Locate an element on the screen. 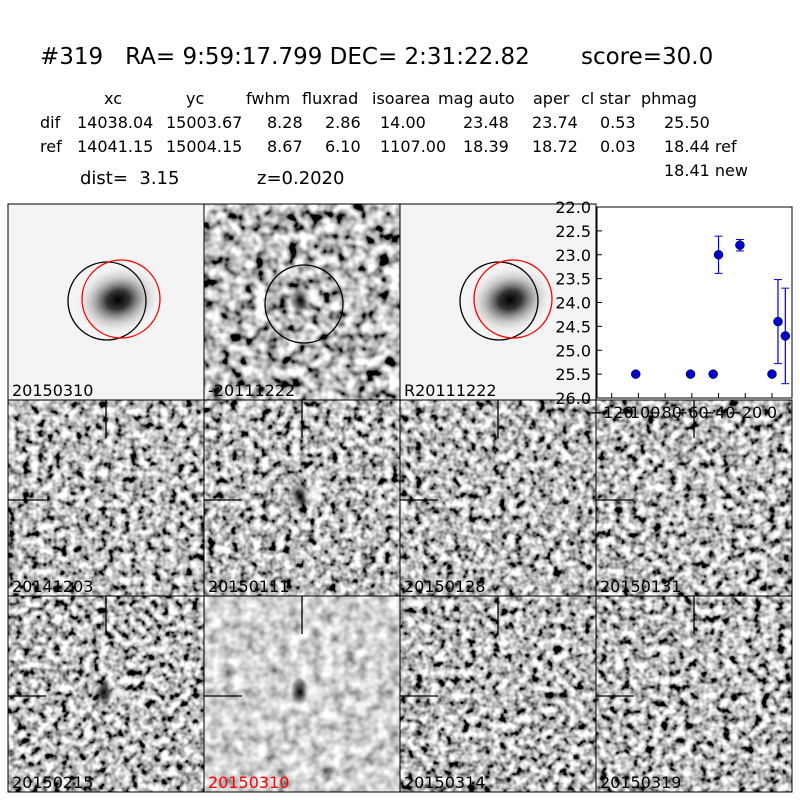 This screenshot has width=800, height=800. table-cell: 18.44 ref is located at coordinates (700, 146).